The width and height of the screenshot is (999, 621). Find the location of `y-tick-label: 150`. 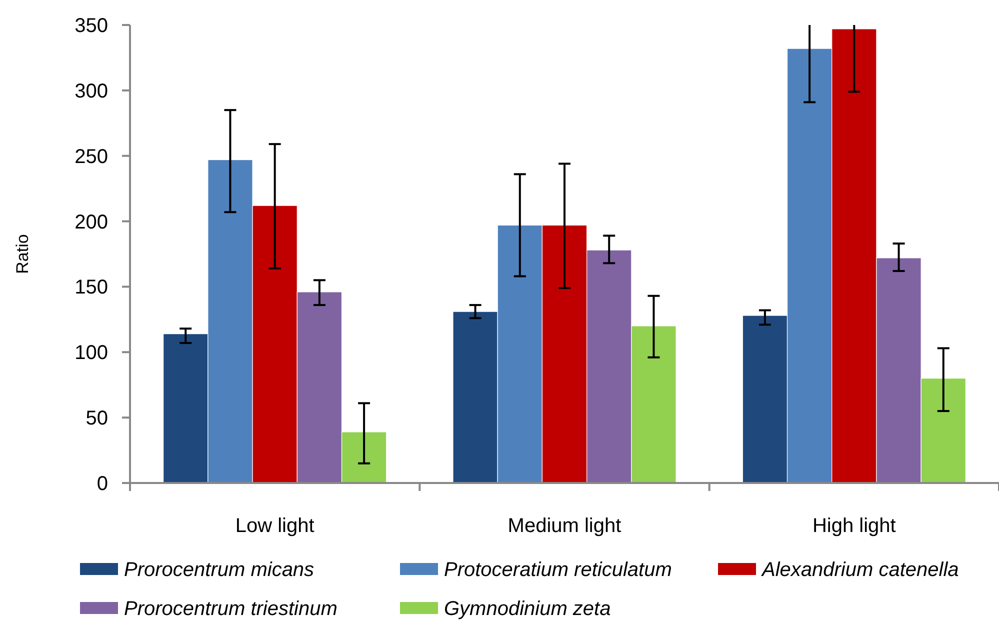

y-tick-label: 150 is located at coordinates (91, 287).